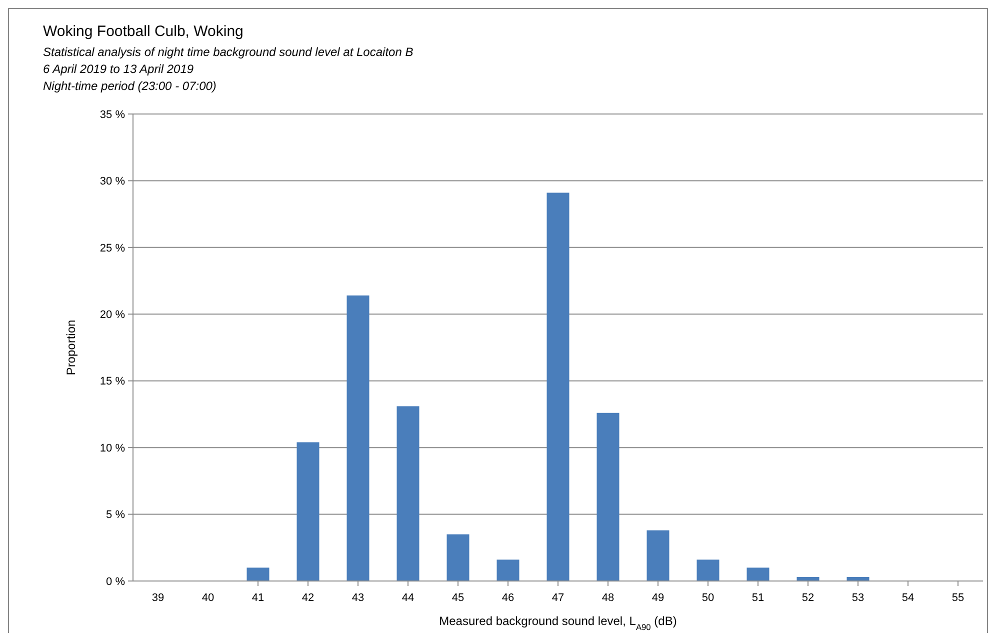  I want to click on x-tick-label: 53, so click(858, 598).